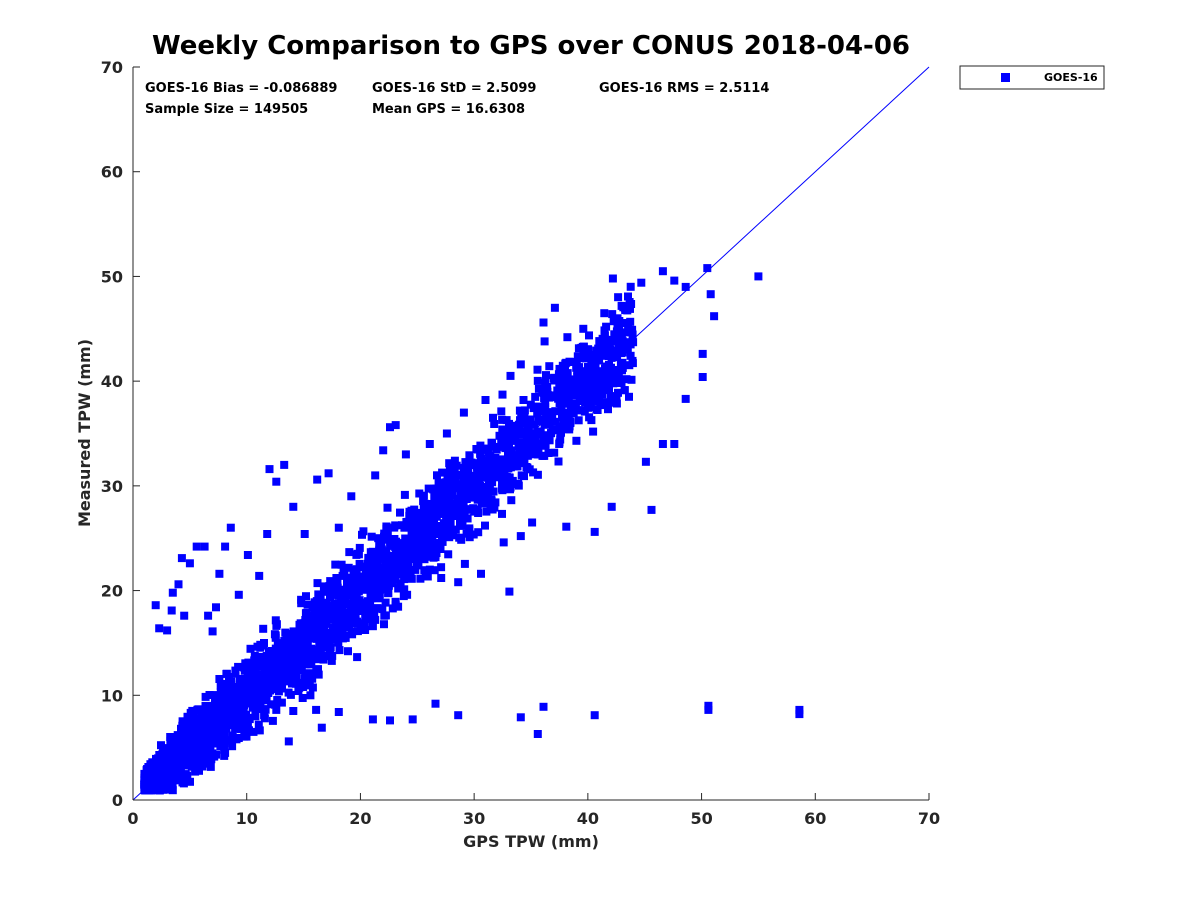 The width and height of the screenshot is (1200, 900). What do you see at coordinates (112, 172) in the screenshot?
I see `y-tick-label: 60` at bounding box center [112, 172].